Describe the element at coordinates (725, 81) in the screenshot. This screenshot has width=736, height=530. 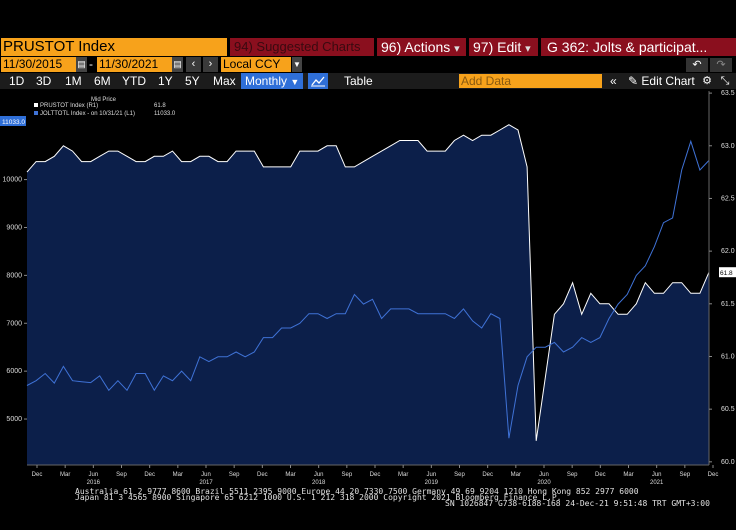
I see `resize-icon: ⤡` at that location.